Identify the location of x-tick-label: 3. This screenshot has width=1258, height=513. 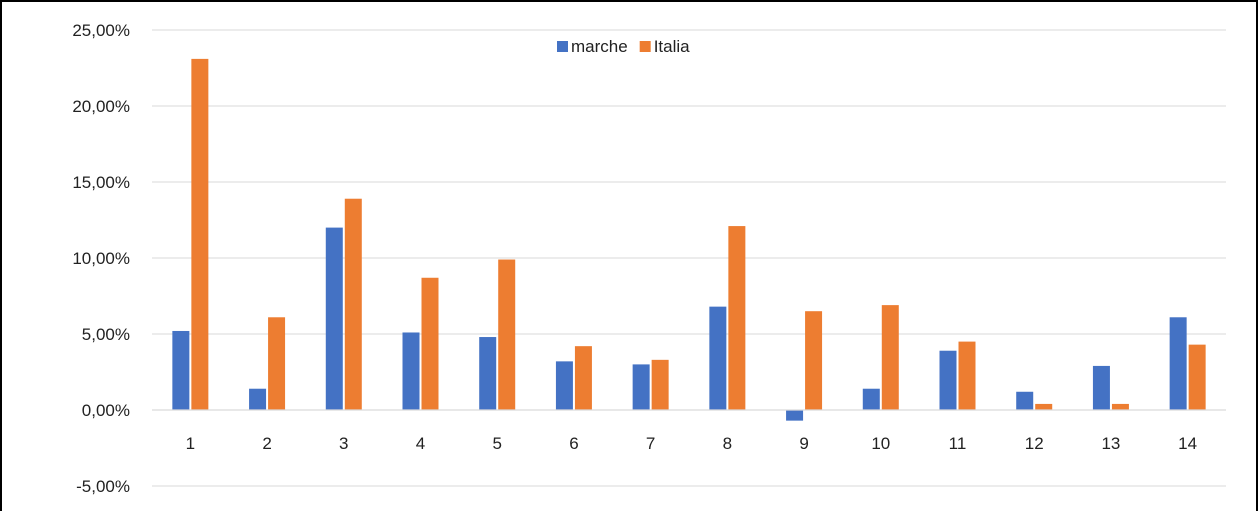
(343, 443).